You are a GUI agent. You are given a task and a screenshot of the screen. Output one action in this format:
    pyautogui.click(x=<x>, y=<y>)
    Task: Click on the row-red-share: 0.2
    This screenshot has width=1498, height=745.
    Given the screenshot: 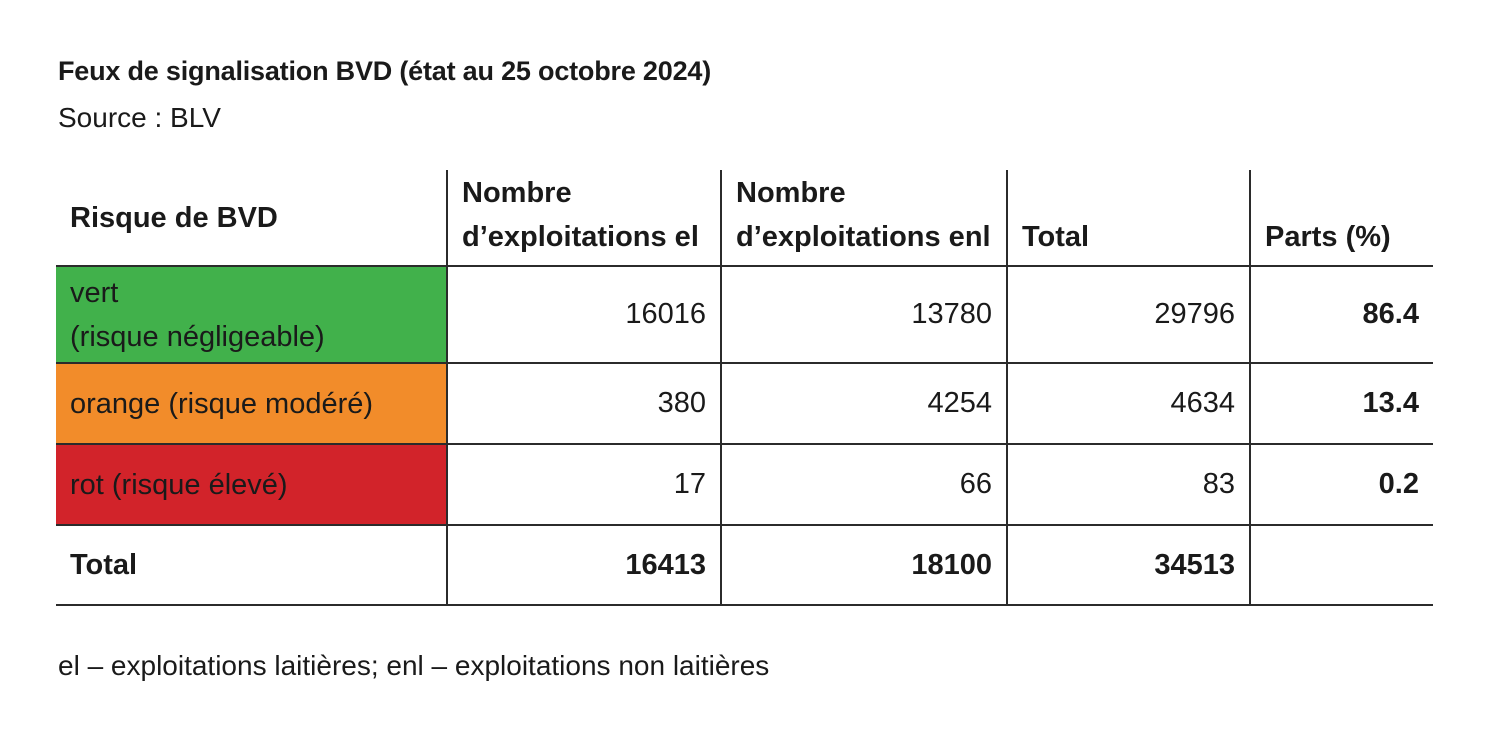 What is the action you would take?
    pyautogui.click(x=1341, y=484)
    